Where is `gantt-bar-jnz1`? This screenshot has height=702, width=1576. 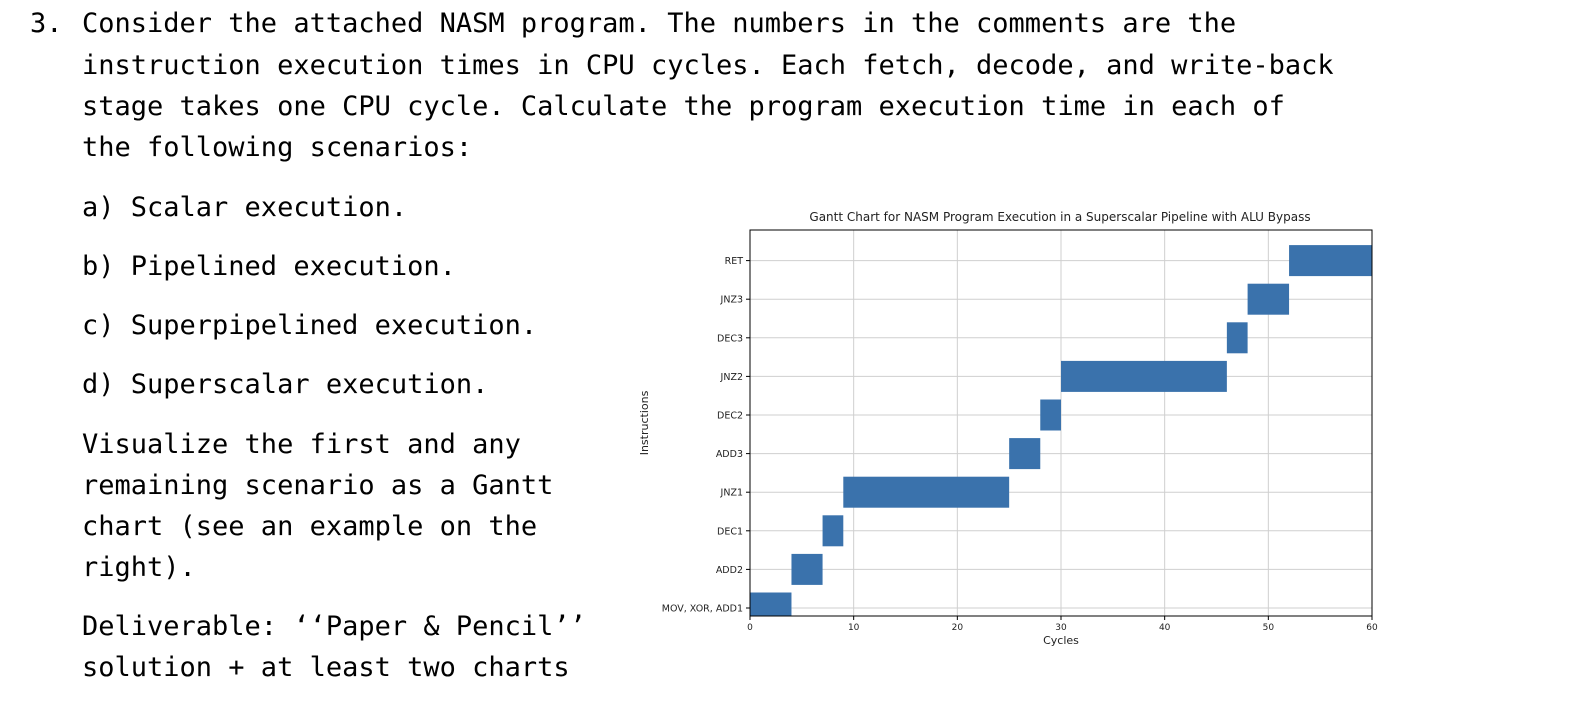
gantt-bar-jnz1 is located at coordinates (926, 492).